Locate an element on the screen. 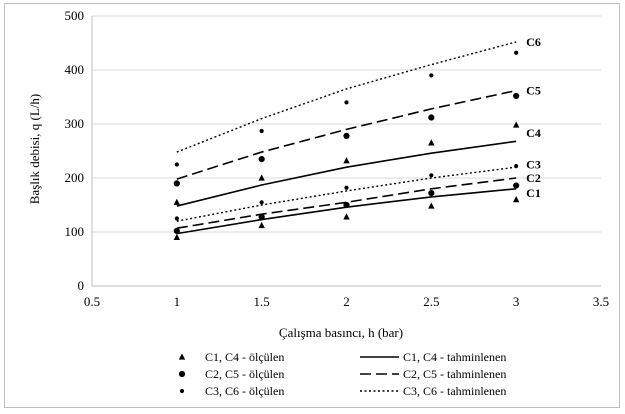 The height and width of the screenshot is (414, 625). y-tick-label: 500 is located at coordinates (75, 15).